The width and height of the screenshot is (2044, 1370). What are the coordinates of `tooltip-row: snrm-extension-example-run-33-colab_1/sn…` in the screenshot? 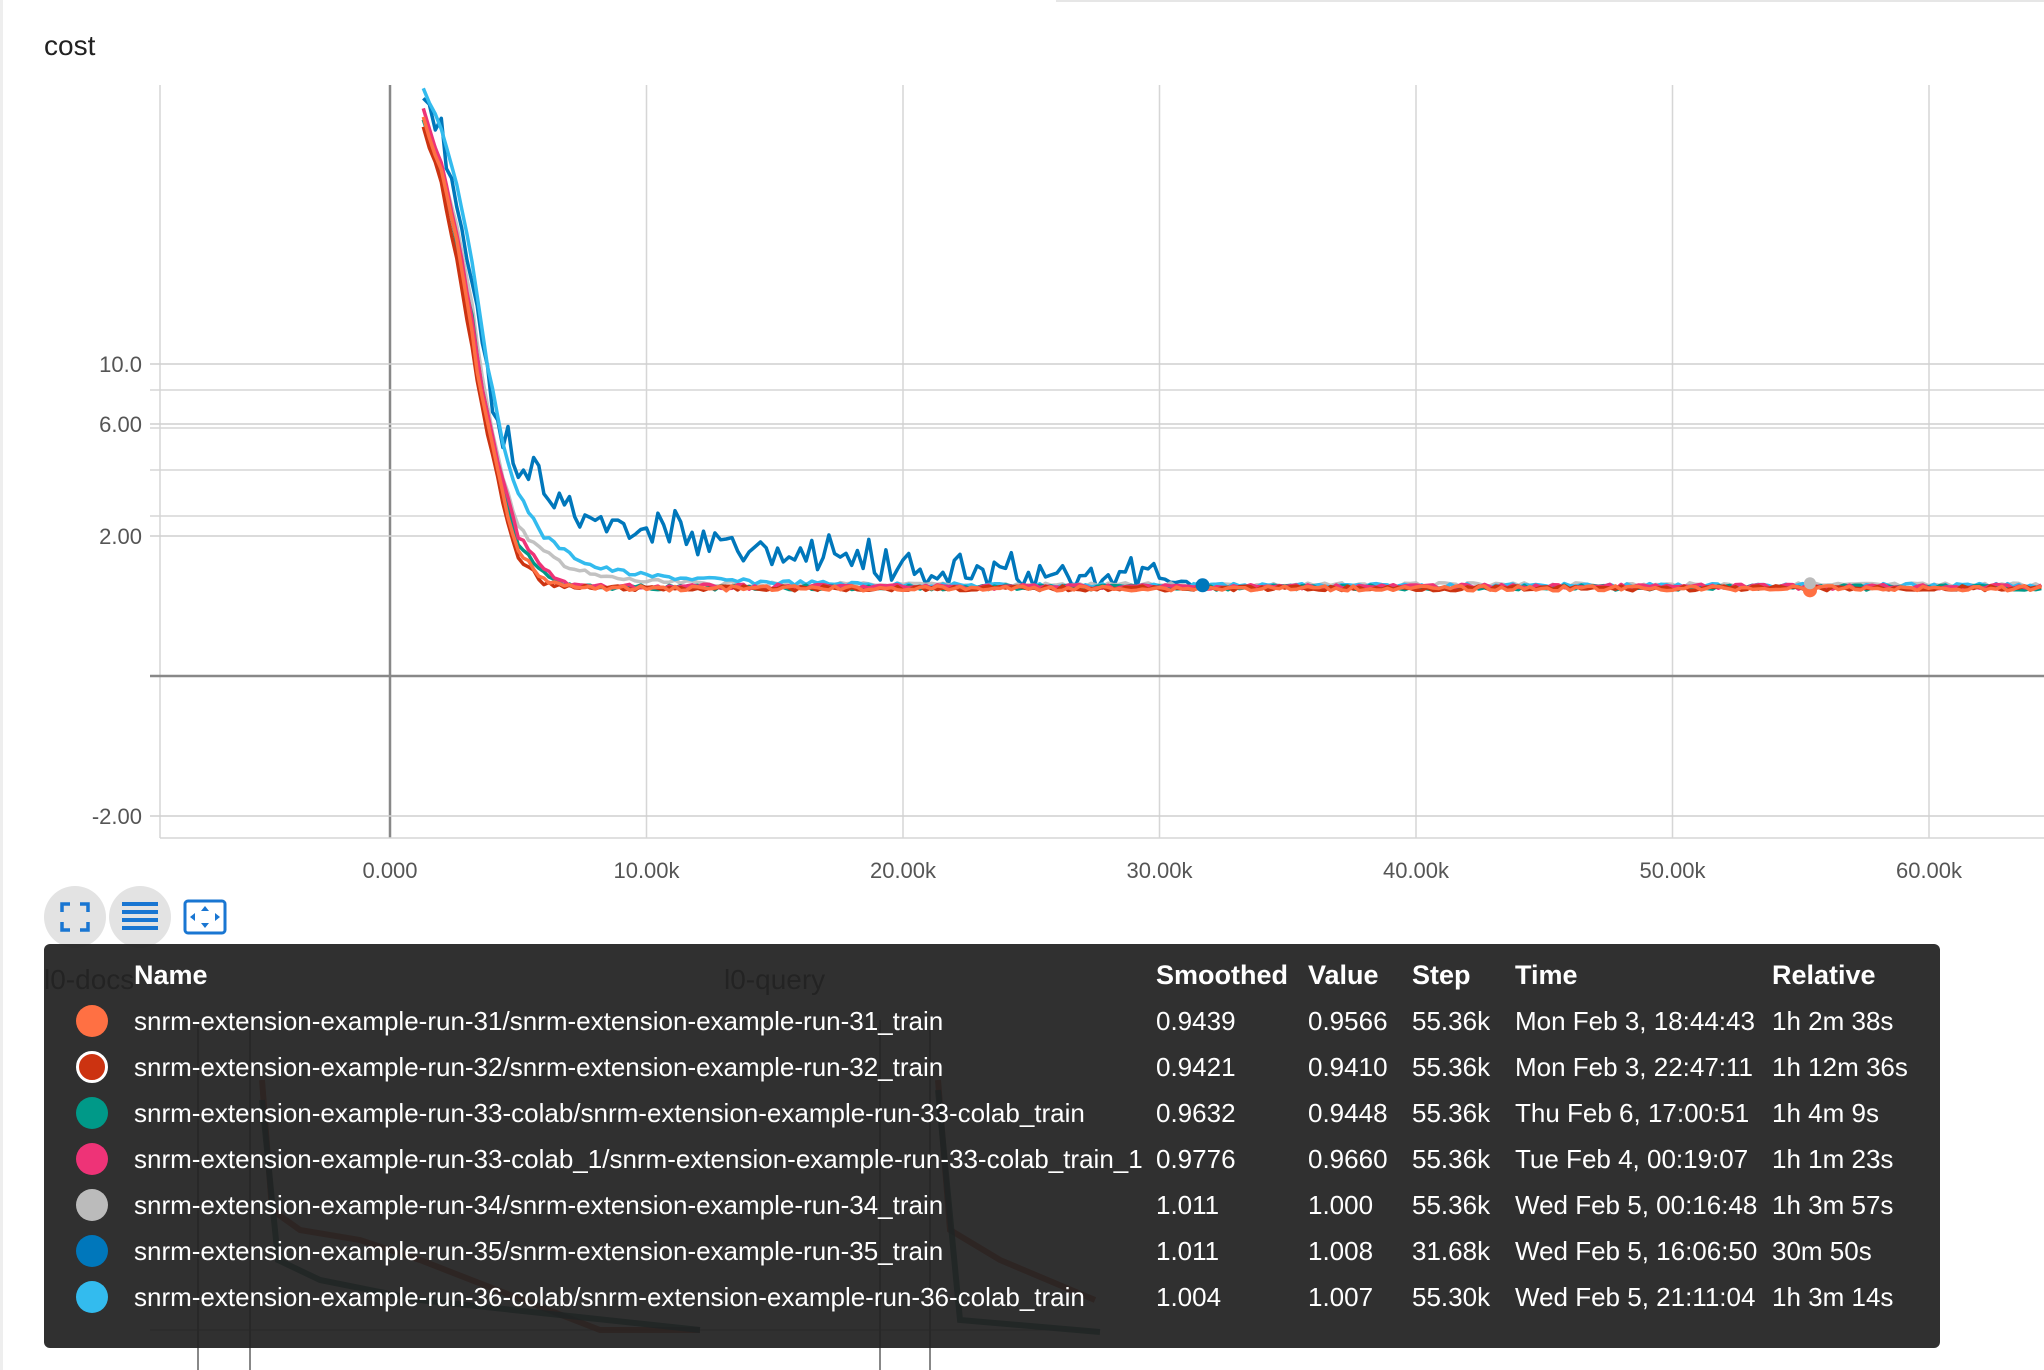 It's located at (992, 1159).